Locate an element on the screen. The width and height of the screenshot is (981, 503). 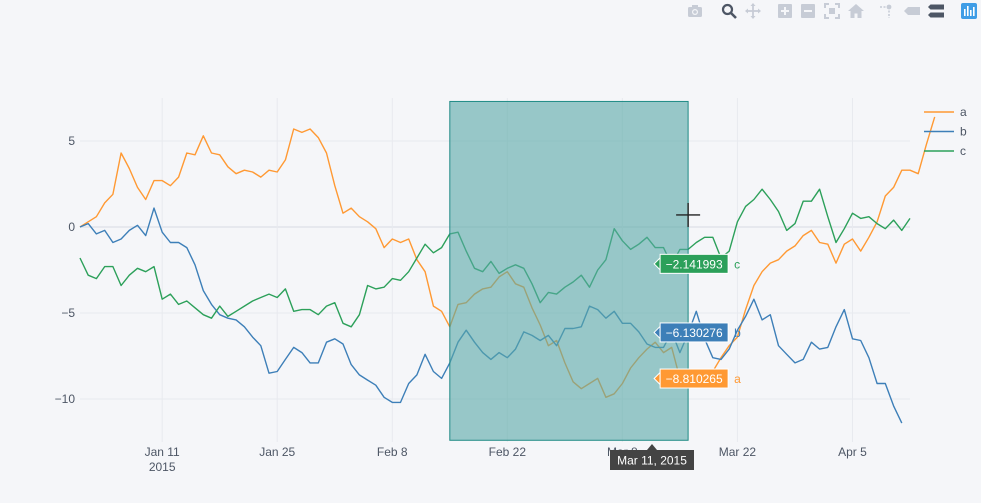
legend-label: a is located at coordinates (963, 112).